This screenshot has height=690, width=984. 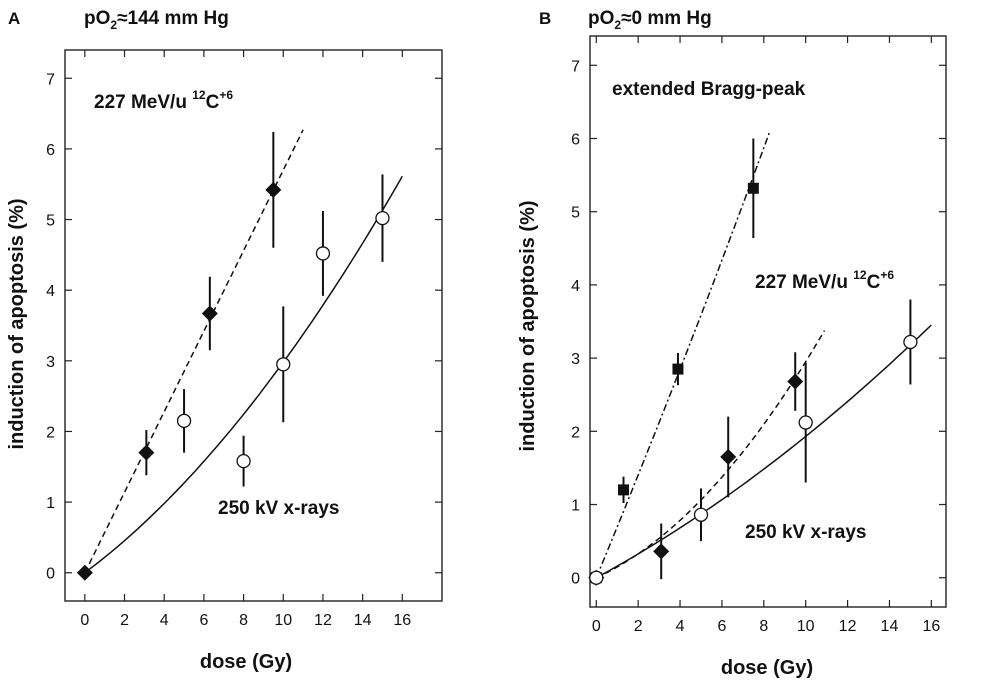 What do you see at coordinates (17, 323) in the screenshot?
I see `panel-a-y-axis-title: induction of apoptosis (%)` at bounding box center [17, 323].